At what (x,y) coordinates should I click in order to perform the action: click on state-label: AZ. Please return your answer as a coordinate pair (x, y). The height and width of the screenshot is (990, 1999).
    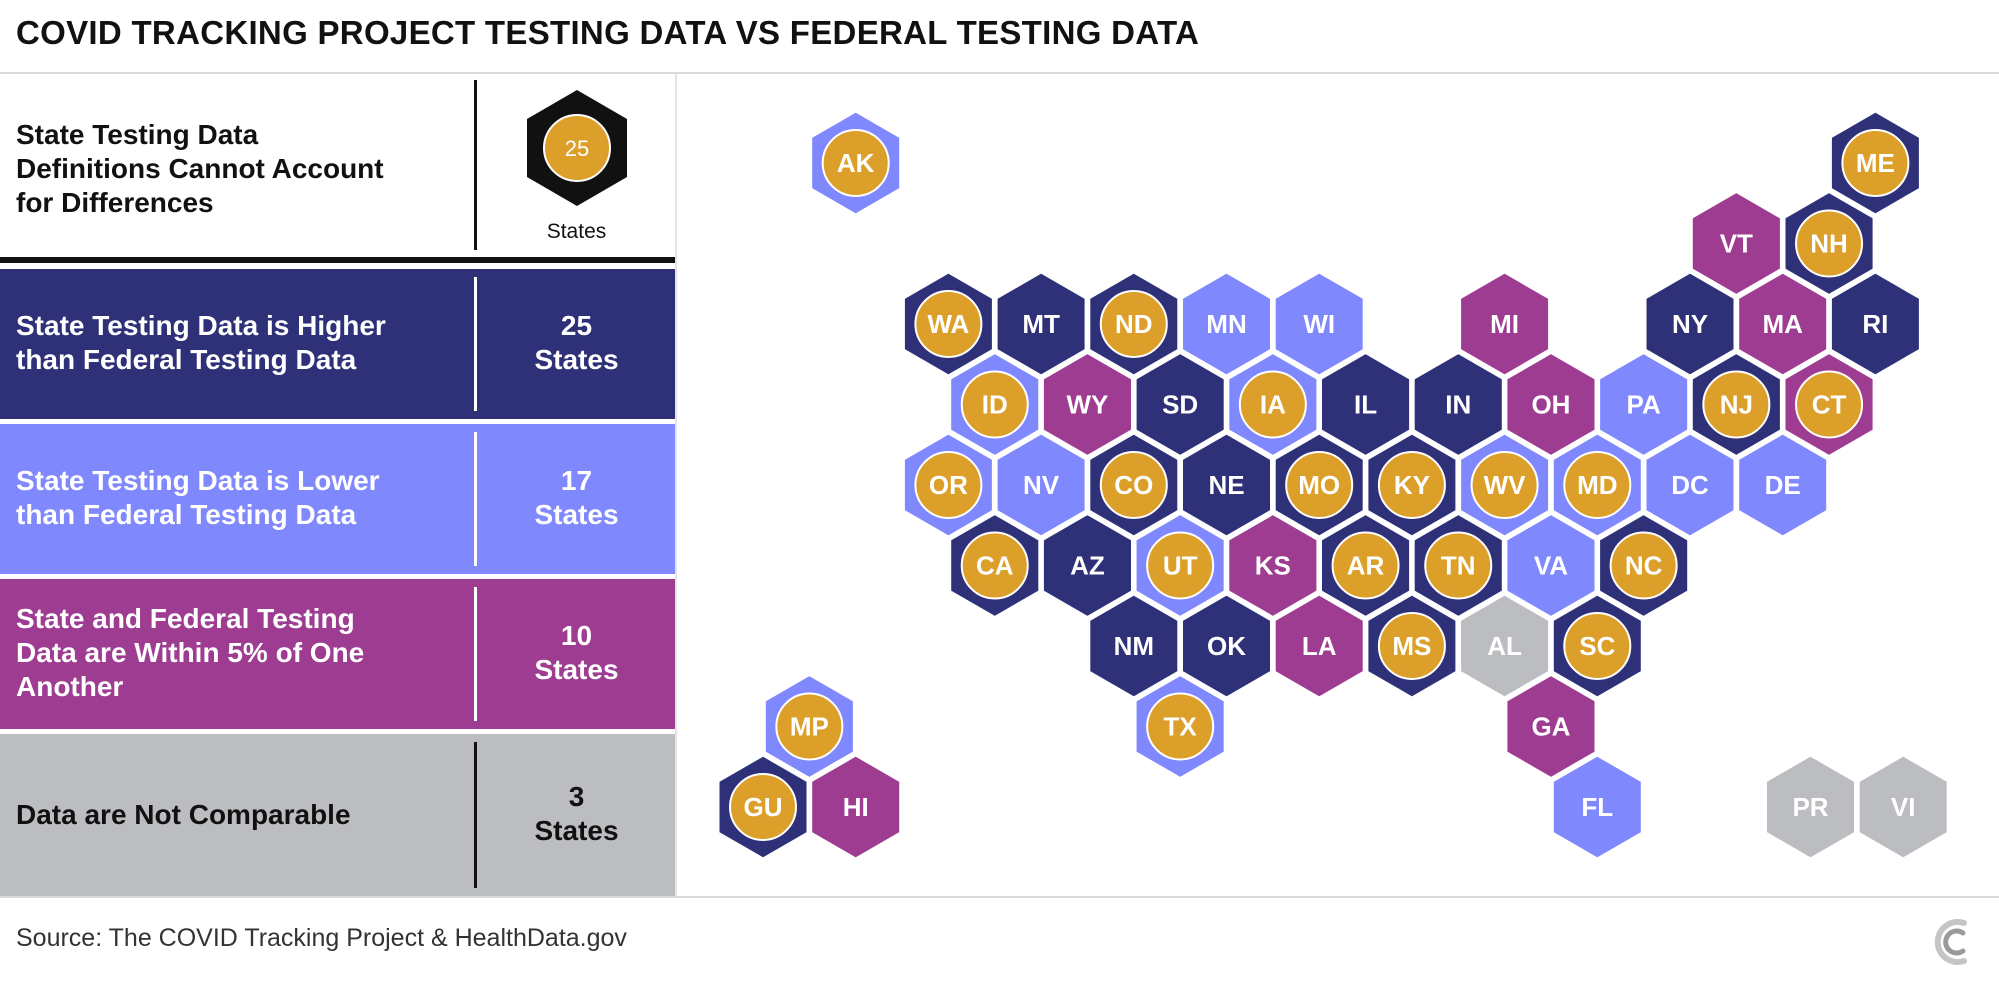
    Looking at the image, I should click on (1087, 566).